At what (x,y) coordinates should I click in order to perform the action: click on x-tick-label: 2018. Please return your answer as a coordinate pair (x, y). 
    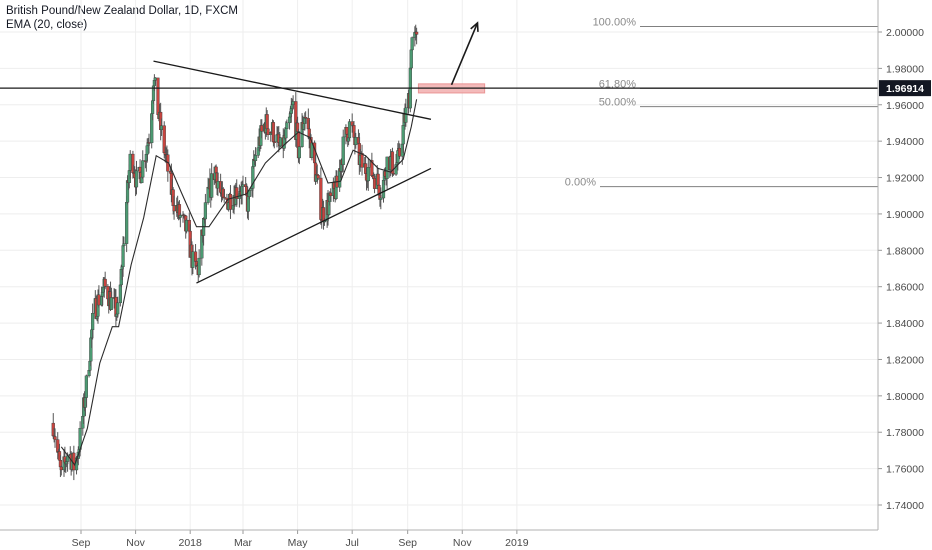
    Looking at the image, I should click on (191, 543).